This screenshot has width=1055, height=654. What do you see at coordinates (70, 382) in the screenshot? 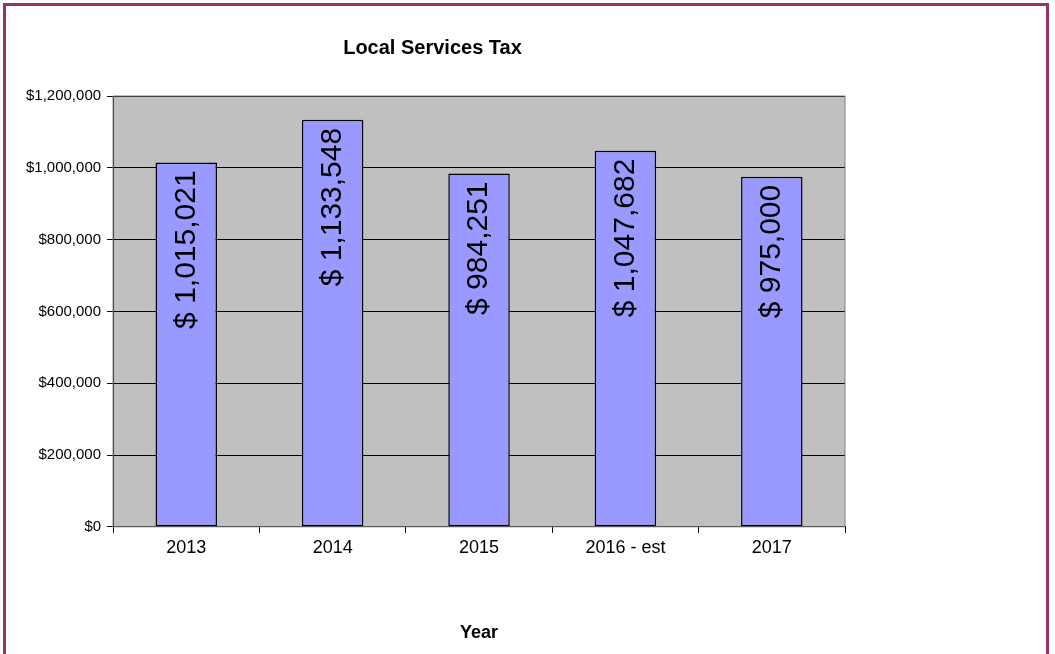
I see `y-tick-label: $400,000` at bounding box center [70, 382].